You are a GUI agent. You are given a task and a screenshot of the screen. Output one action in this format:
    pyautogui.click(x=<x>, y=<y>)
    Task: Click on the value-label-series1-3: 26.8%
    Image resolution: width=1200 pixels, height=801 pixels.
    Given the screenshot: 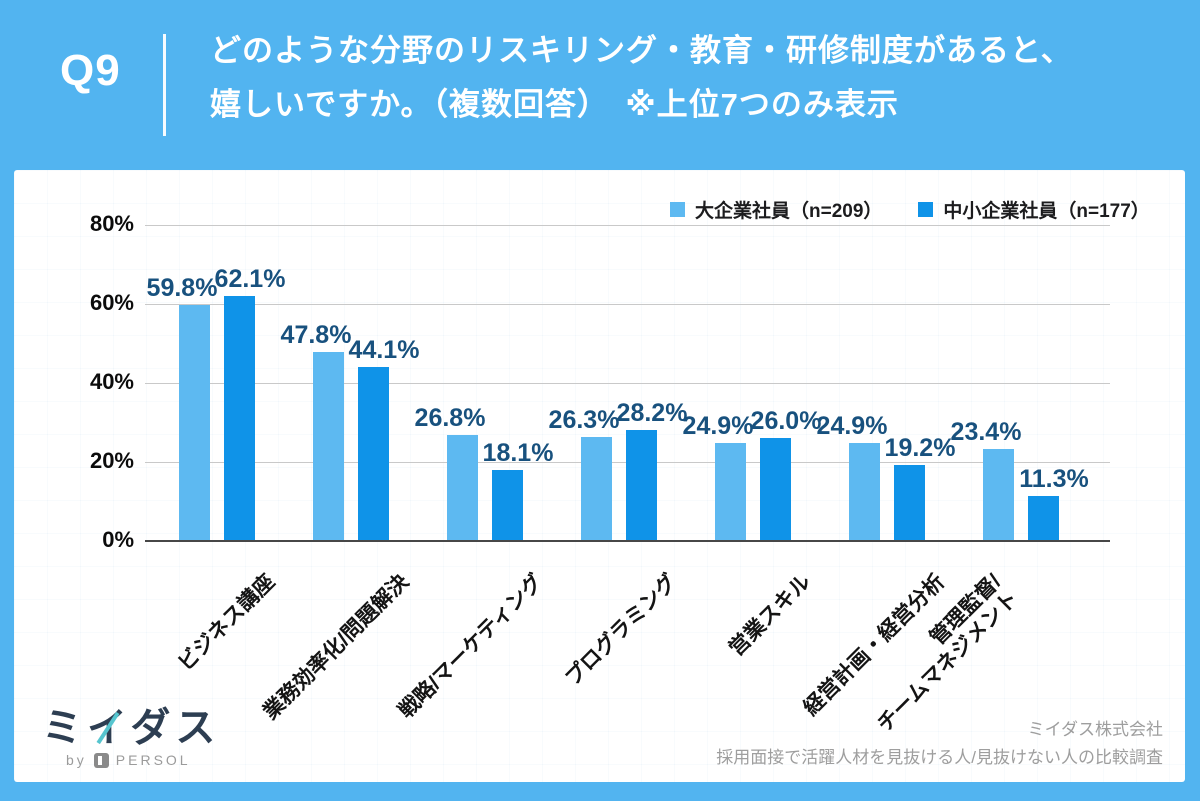 What is the action you would take?
    pyautogui.click(x=450, y=418)
    